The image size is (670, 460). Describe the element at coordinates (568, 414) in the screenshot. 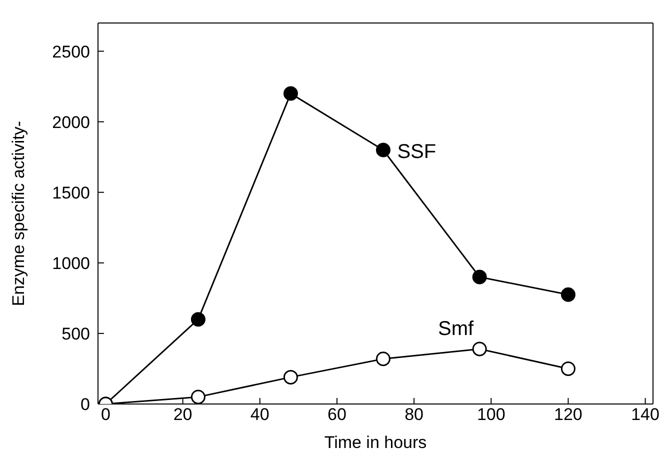

I see `x-tick-label: 120` at that location.